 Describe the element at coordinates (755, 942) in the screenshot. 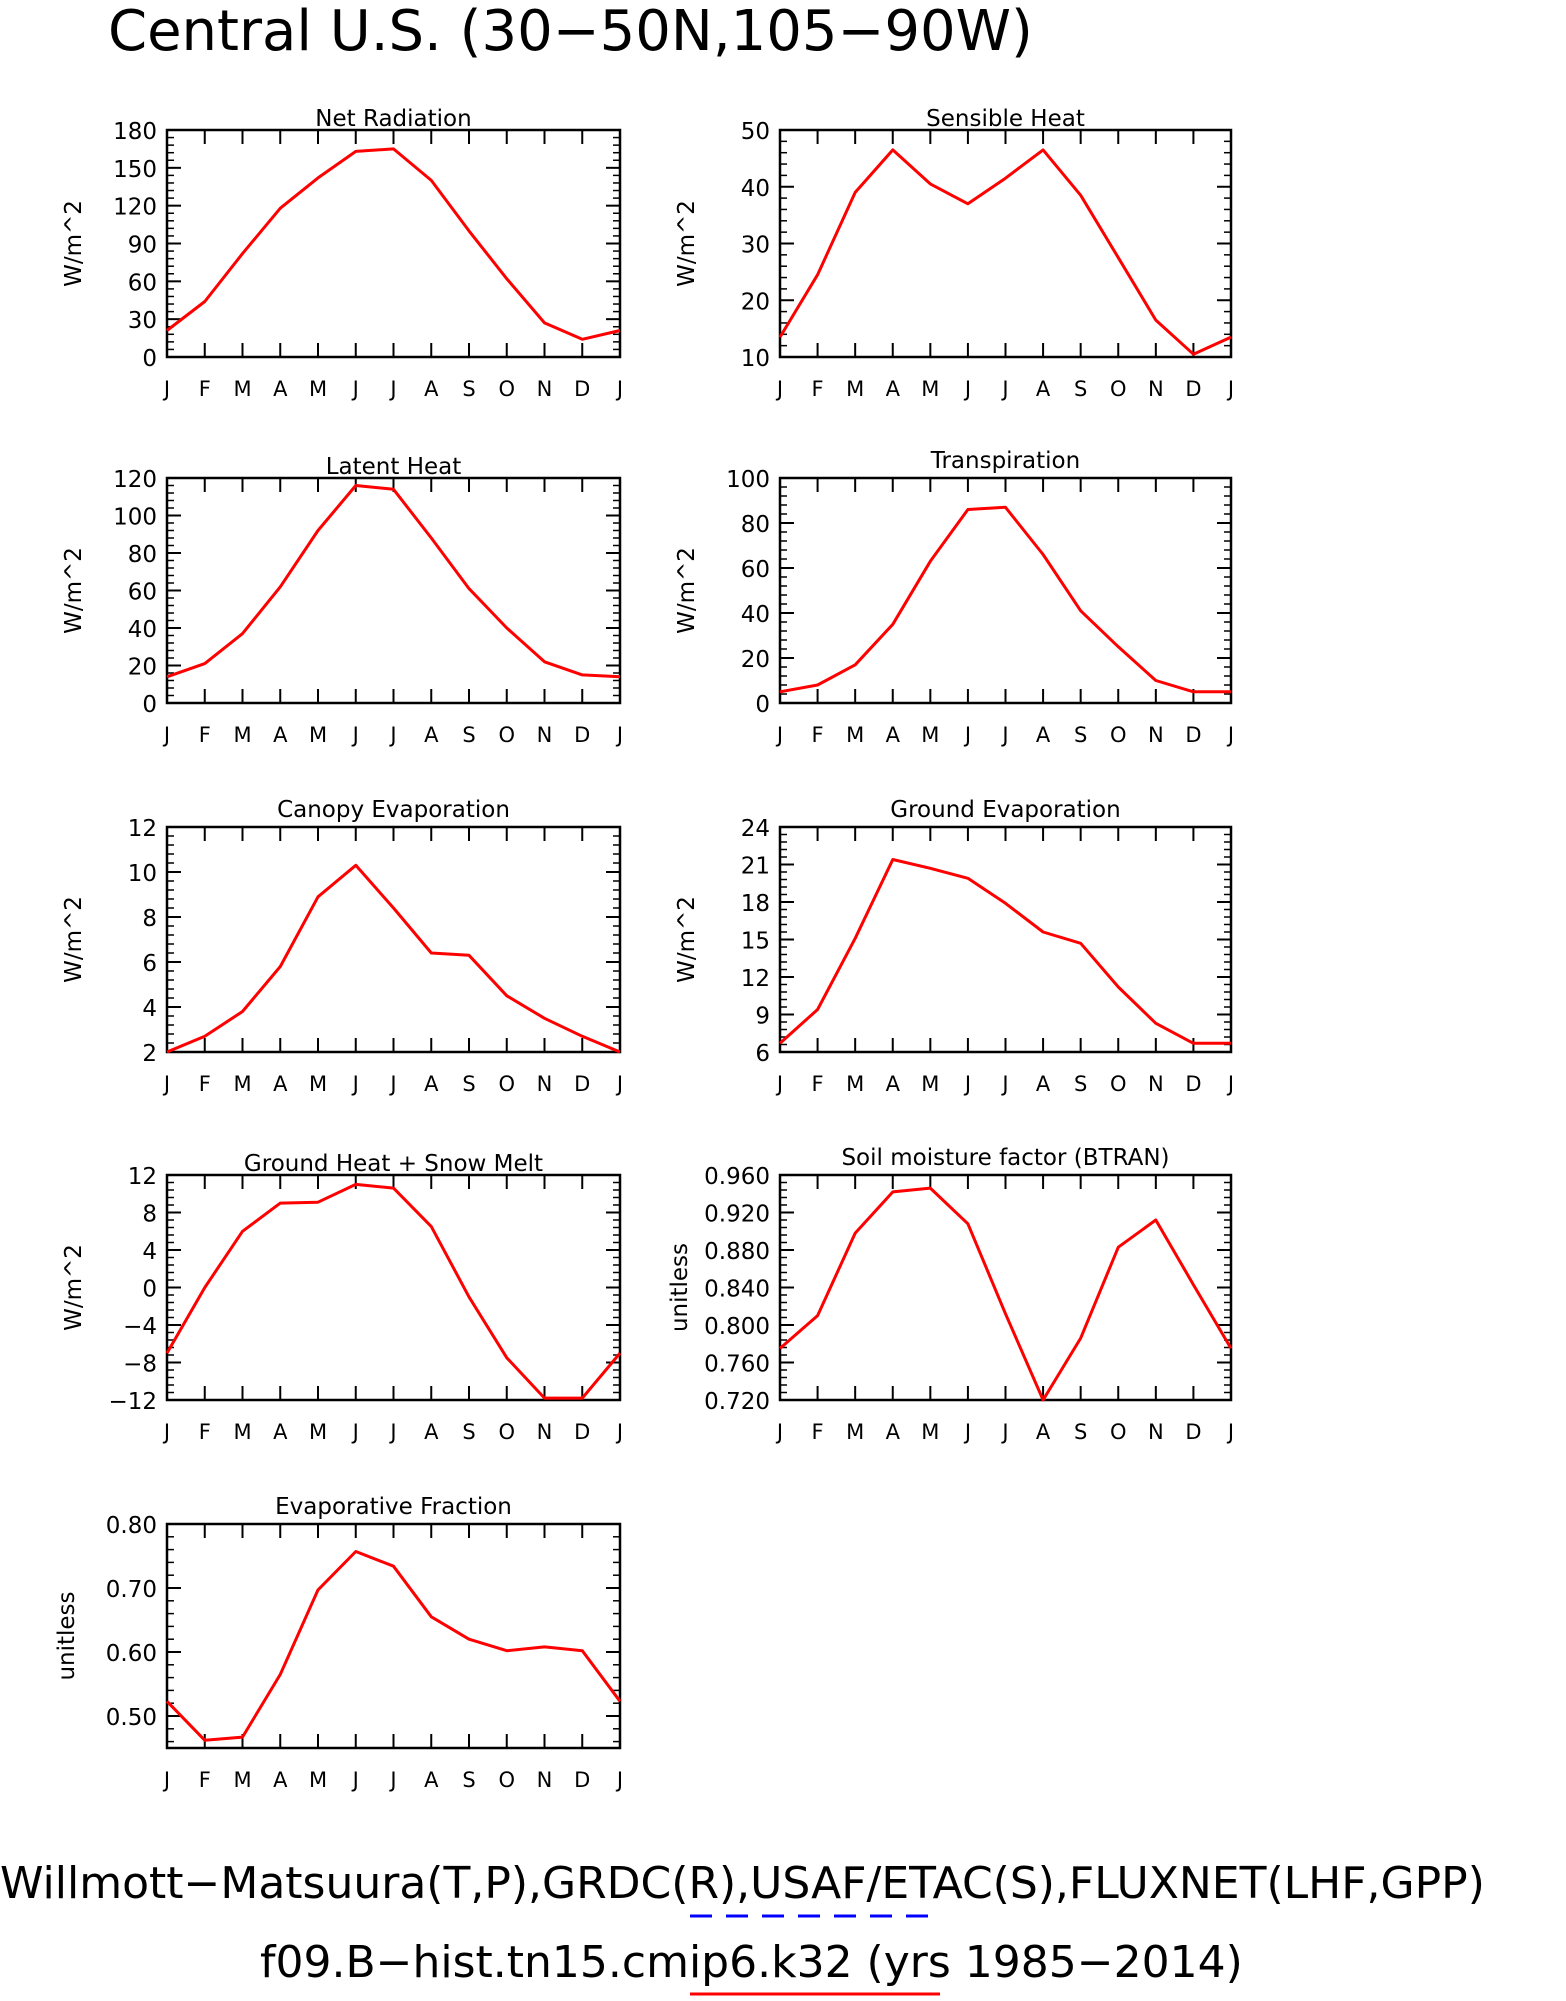

I see `y-tick-label: 15` at that location.